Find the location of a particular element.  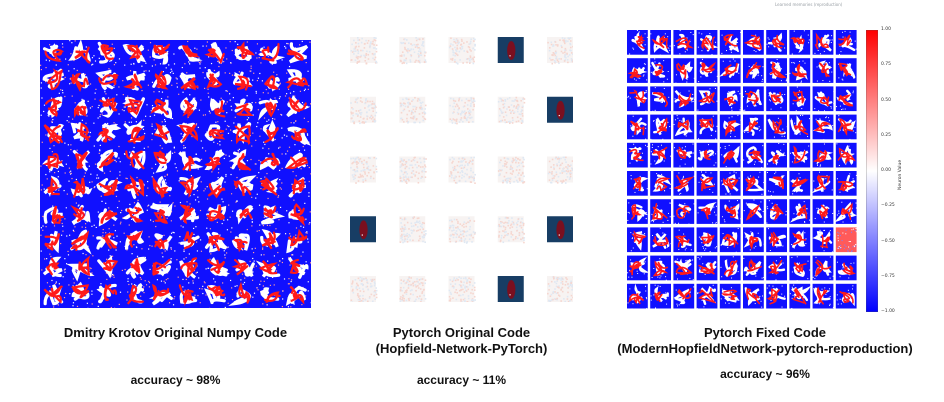

pytorch-original-tile-dark is located at coordinates (510, 289).